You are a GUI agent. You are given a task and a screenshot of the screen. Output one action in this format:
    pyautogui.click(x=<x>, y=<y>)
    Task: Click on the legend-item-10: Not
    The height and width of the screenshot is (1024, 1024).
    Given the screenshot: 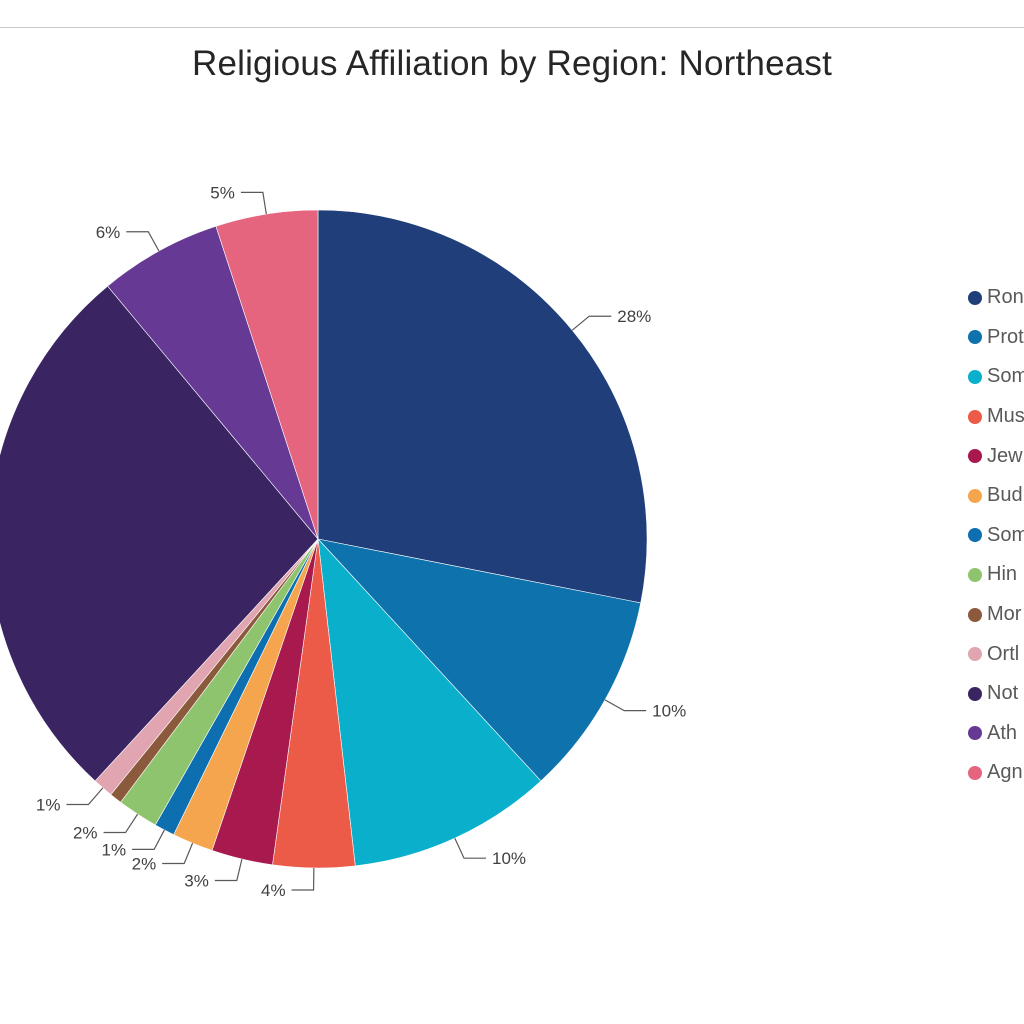 What is the action you would take?
    pyautogui.click(x=996, y=694)
    